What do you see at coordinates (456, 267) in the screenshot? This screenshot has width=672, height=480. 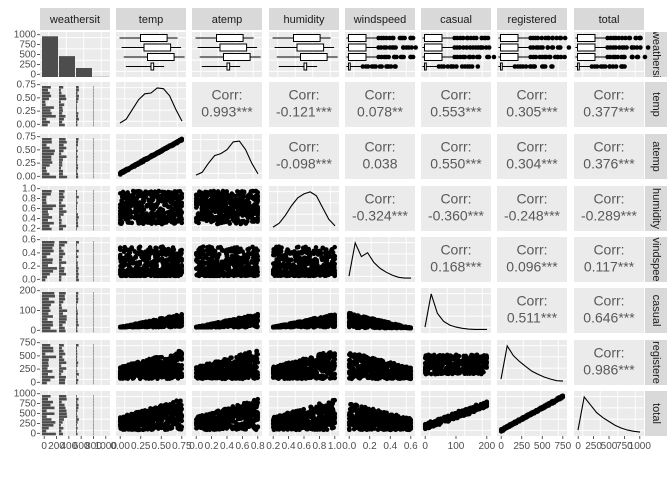 I see `corr-value: 0.168***` at bounding box center [456, 267].